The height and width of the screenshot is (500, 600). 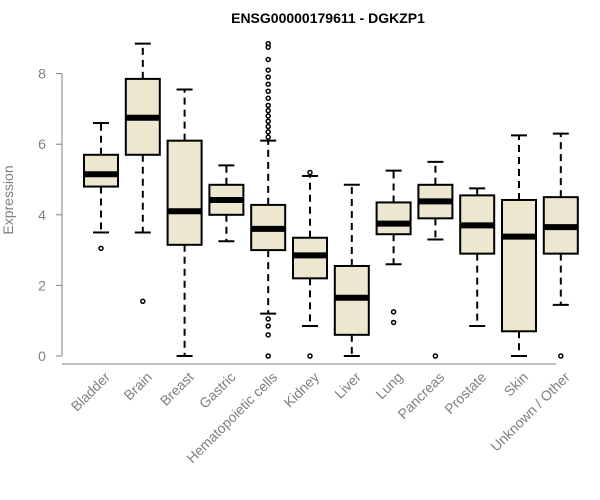 What do you see at coordinates (42, 356) in the screenshot?
I see `y-tick-label: 0` at bounding box center [42, 356].